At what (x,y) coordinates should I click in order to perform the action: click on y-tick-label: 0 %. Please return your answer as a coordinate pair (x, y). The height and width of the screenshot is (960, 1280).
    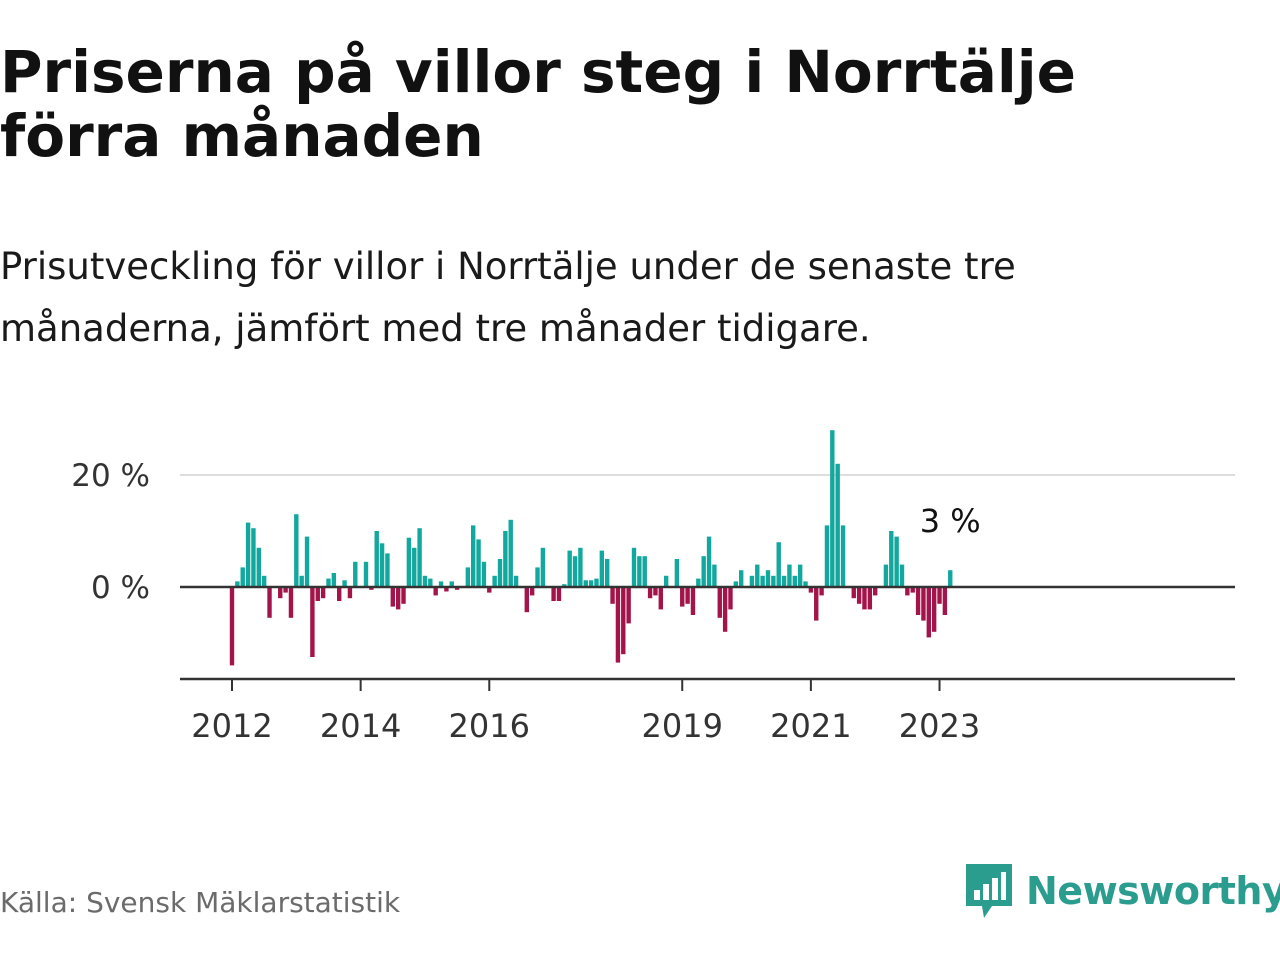
    Looking at the image, I should click on (120, 588).